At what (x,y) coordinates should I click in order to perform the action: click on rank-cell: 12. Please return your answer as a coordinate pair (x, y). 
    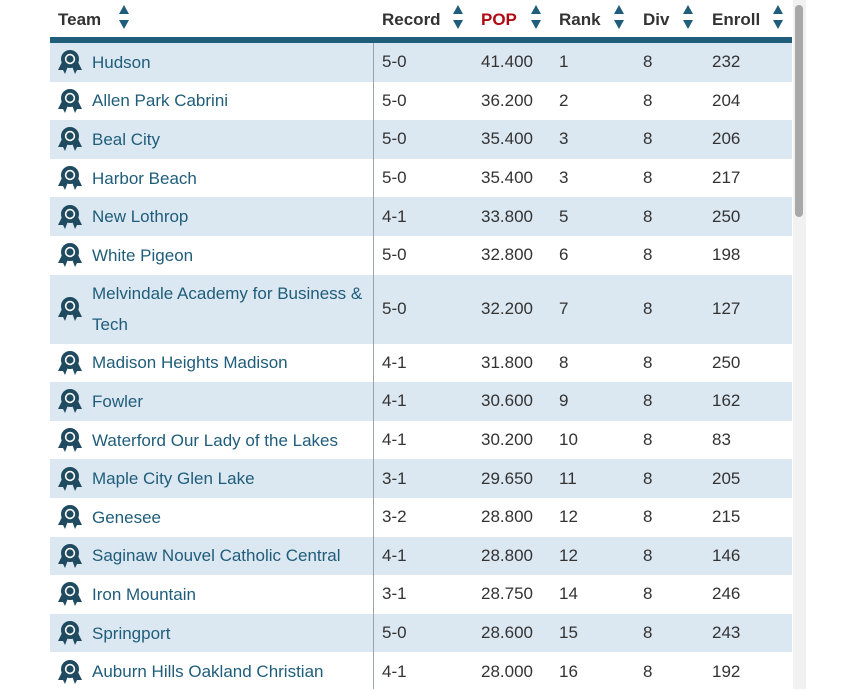
    Looking at the image, I should click on (568, 555).